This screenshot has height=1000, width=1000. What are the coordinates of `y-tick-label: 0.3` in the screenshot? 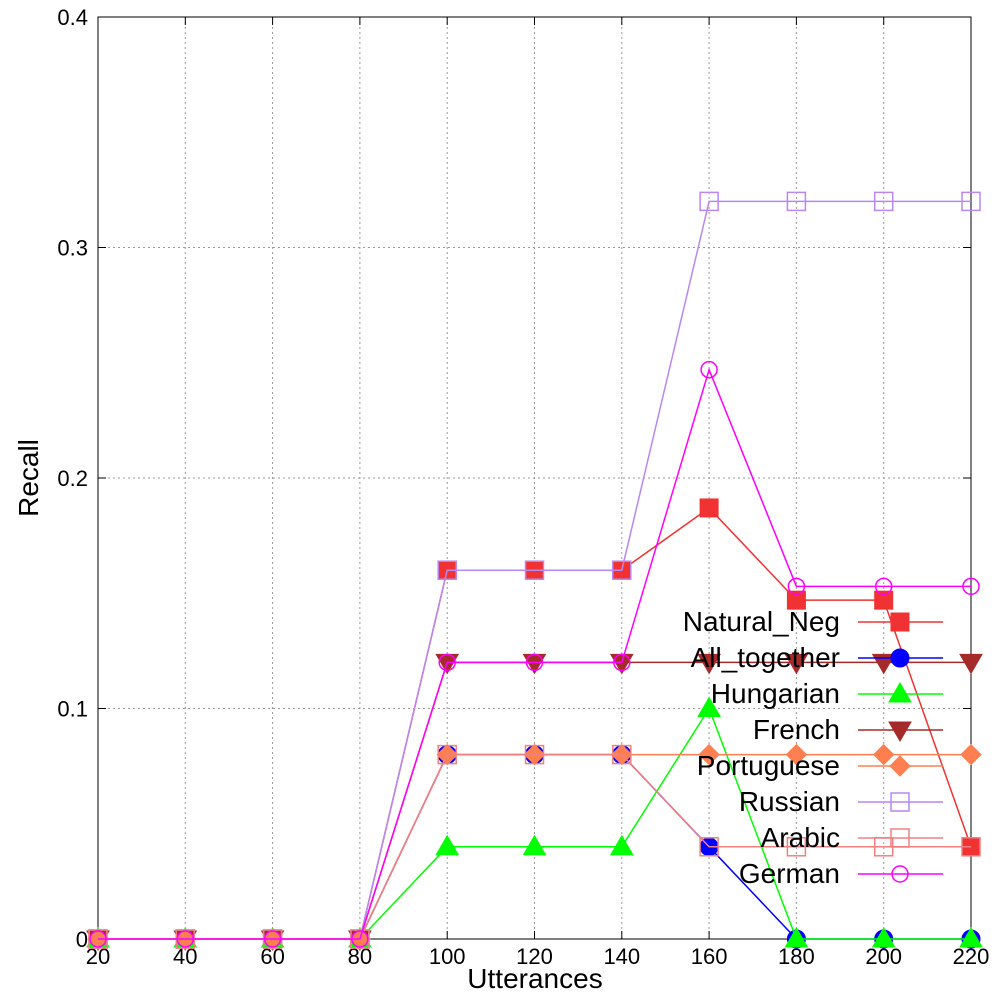 It's located at (72, 248).